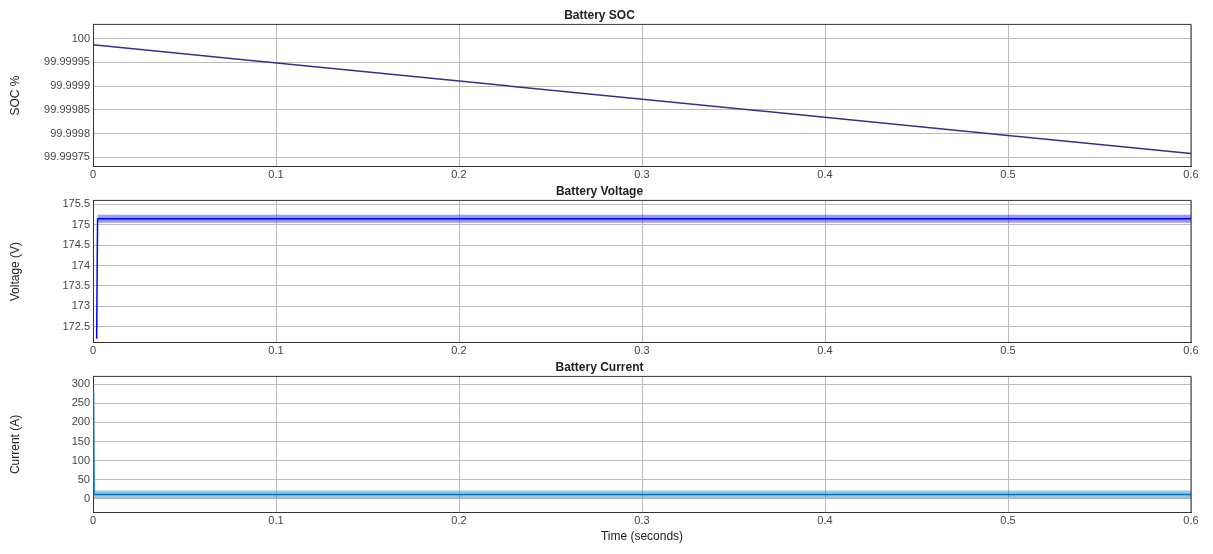 This screenshot has width=1213, height=554. What do you see at coordinates (80, 383) in the screenshot?
I see `y-tick-label: 300` at bounding box center [80, 383].